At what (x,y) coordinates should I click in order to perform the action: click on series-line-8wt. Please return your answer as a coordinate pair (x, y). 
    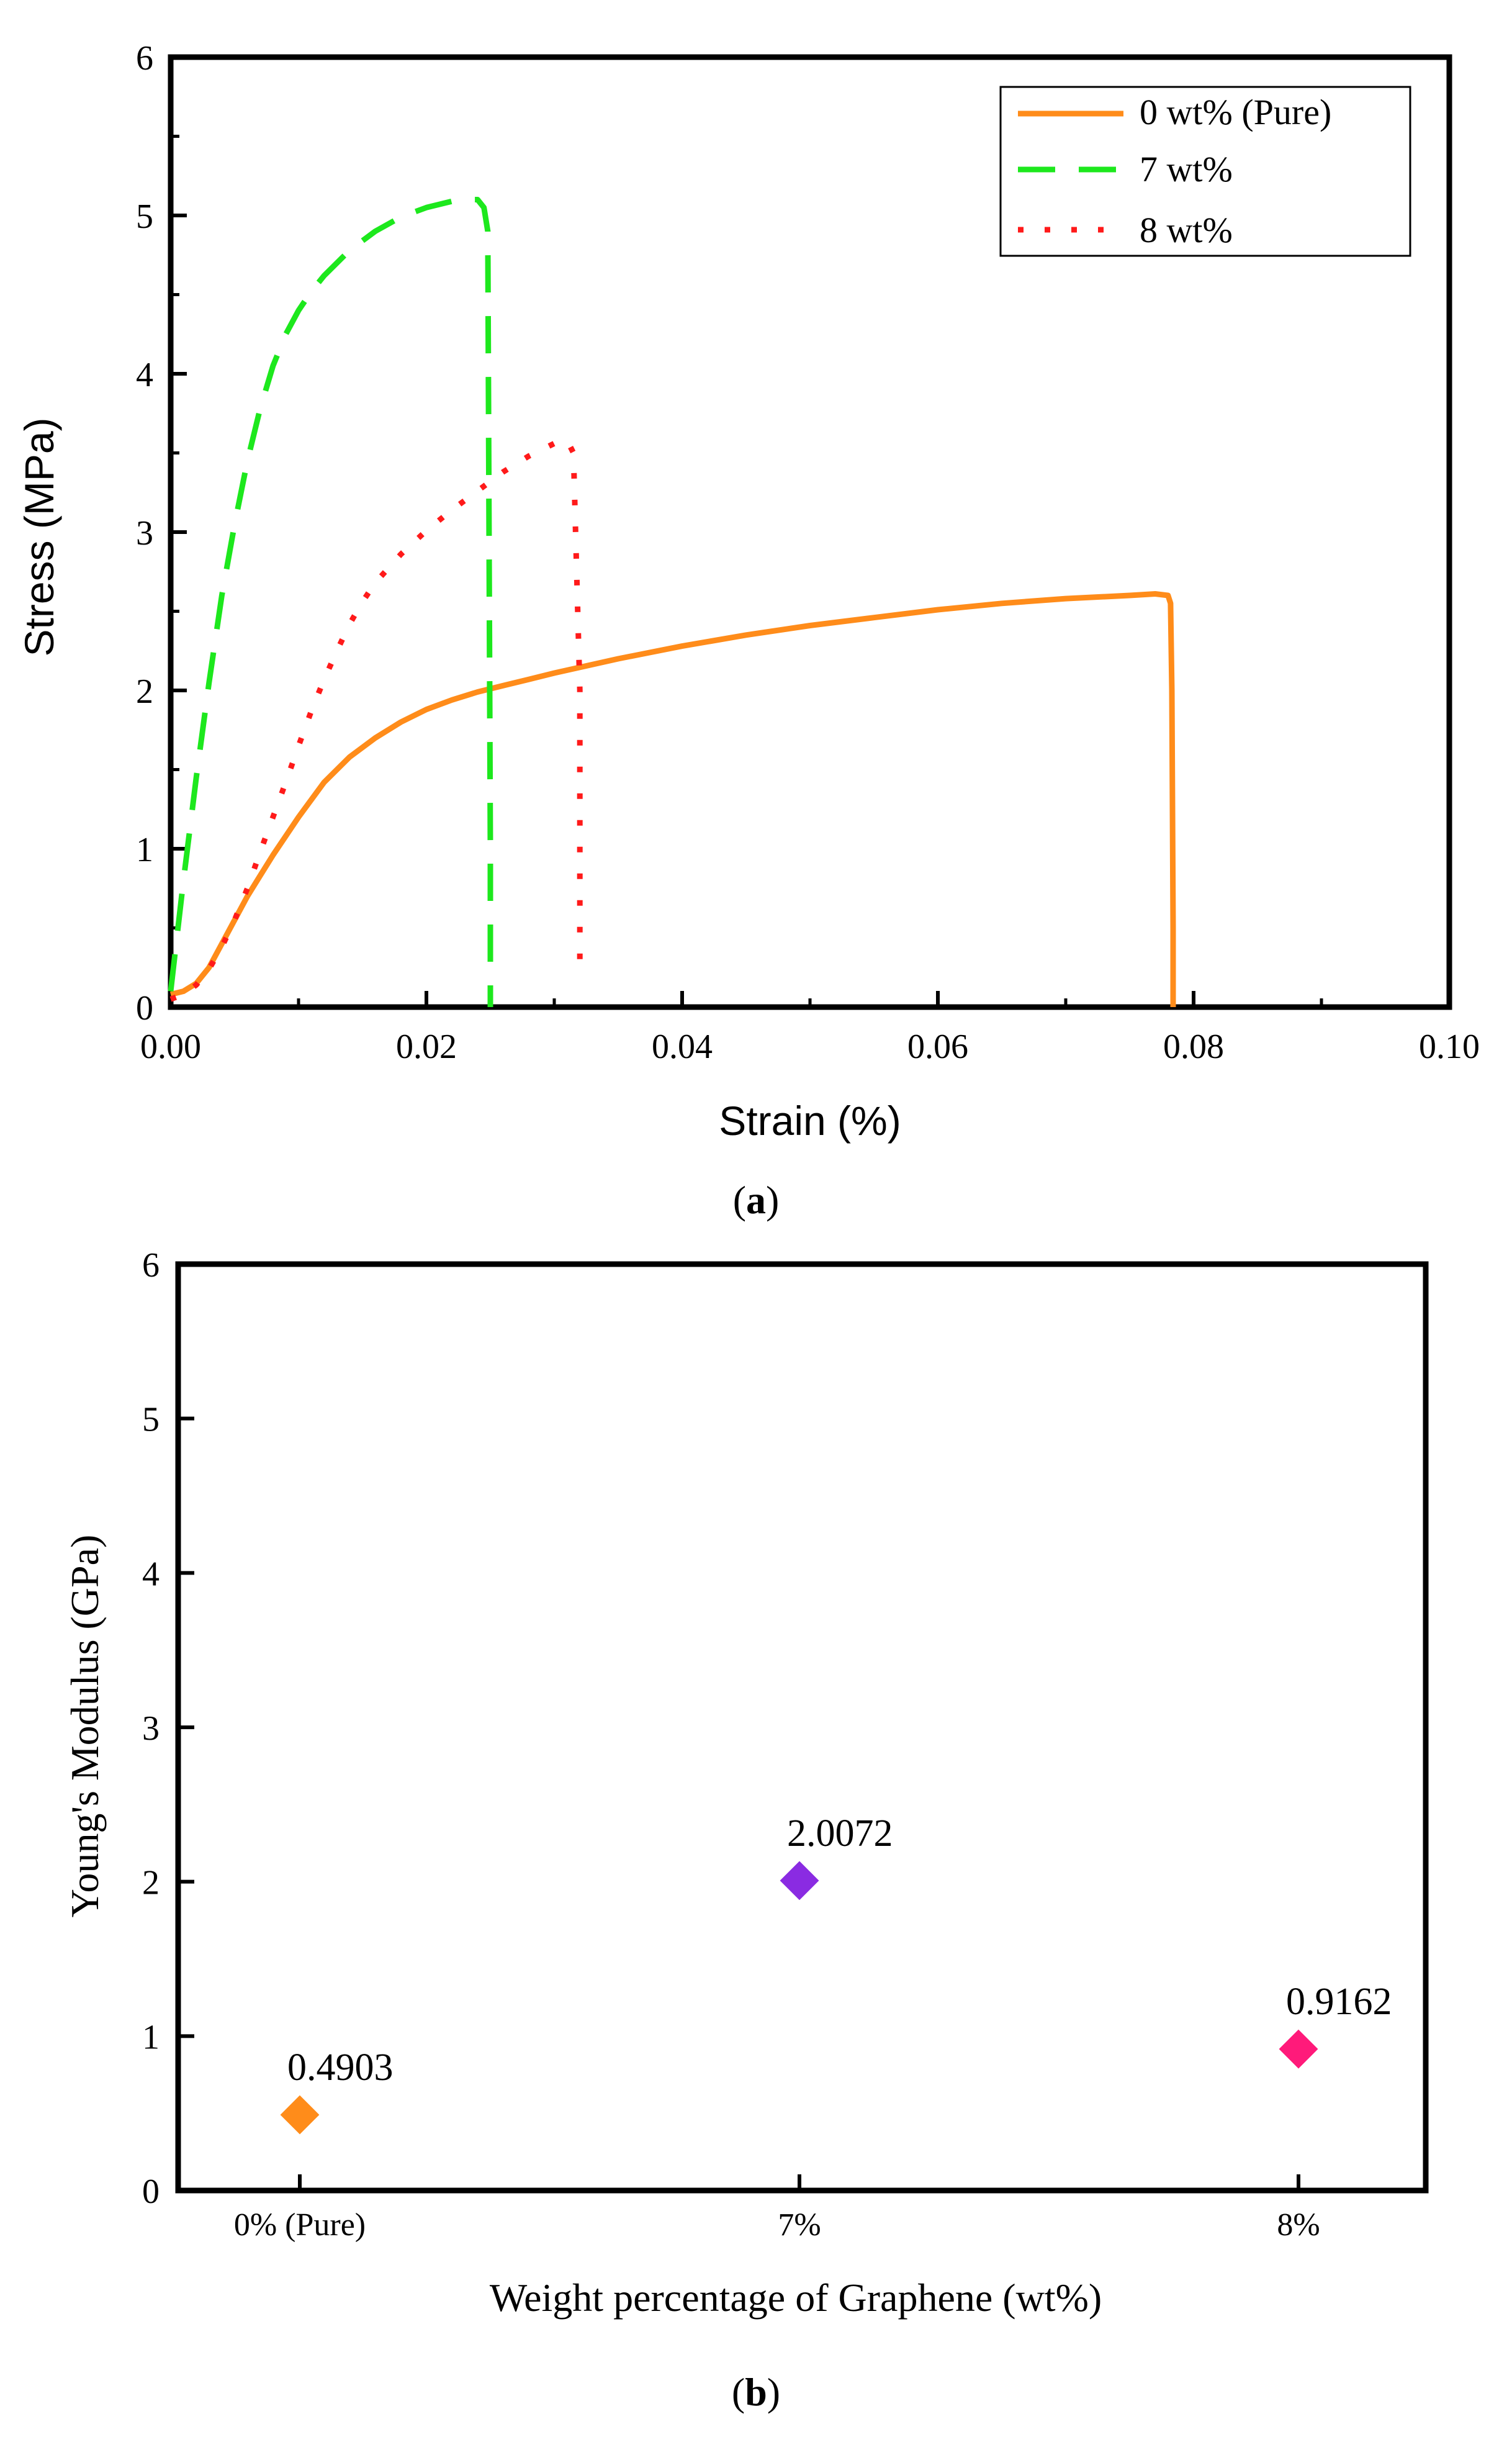
    Looking at the image, I should click on (376, 720).